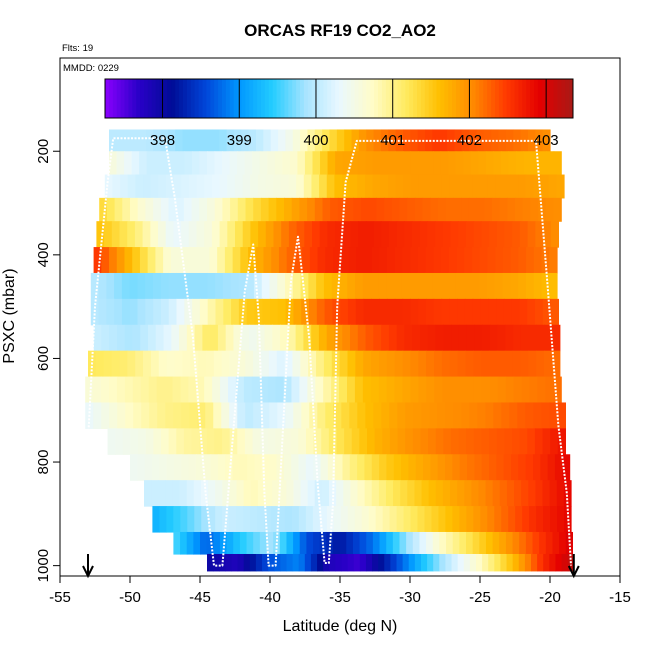 Image resolution: width=650 pixels, height=650 pixels. What do you see at coordinates (270, 597) in the screenshot?
I see `x-tick-label: -40` at bounding box center [270, 597].